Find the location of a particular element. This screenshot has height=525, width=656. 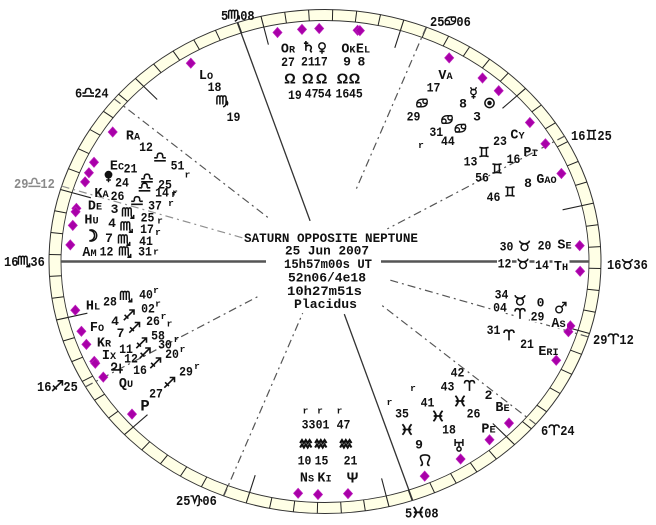

svg-text: 3 is located at coordinates (115, 209).